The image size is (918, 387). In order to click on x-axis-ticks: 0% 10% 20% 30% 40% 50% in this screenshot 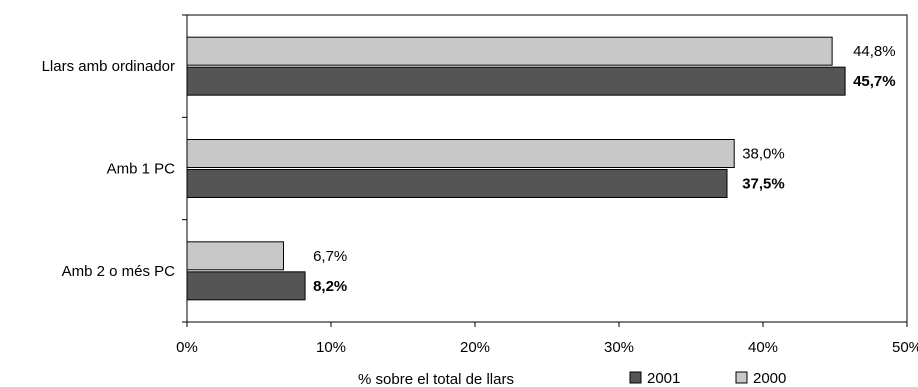, I will do `click(547, 339)`.